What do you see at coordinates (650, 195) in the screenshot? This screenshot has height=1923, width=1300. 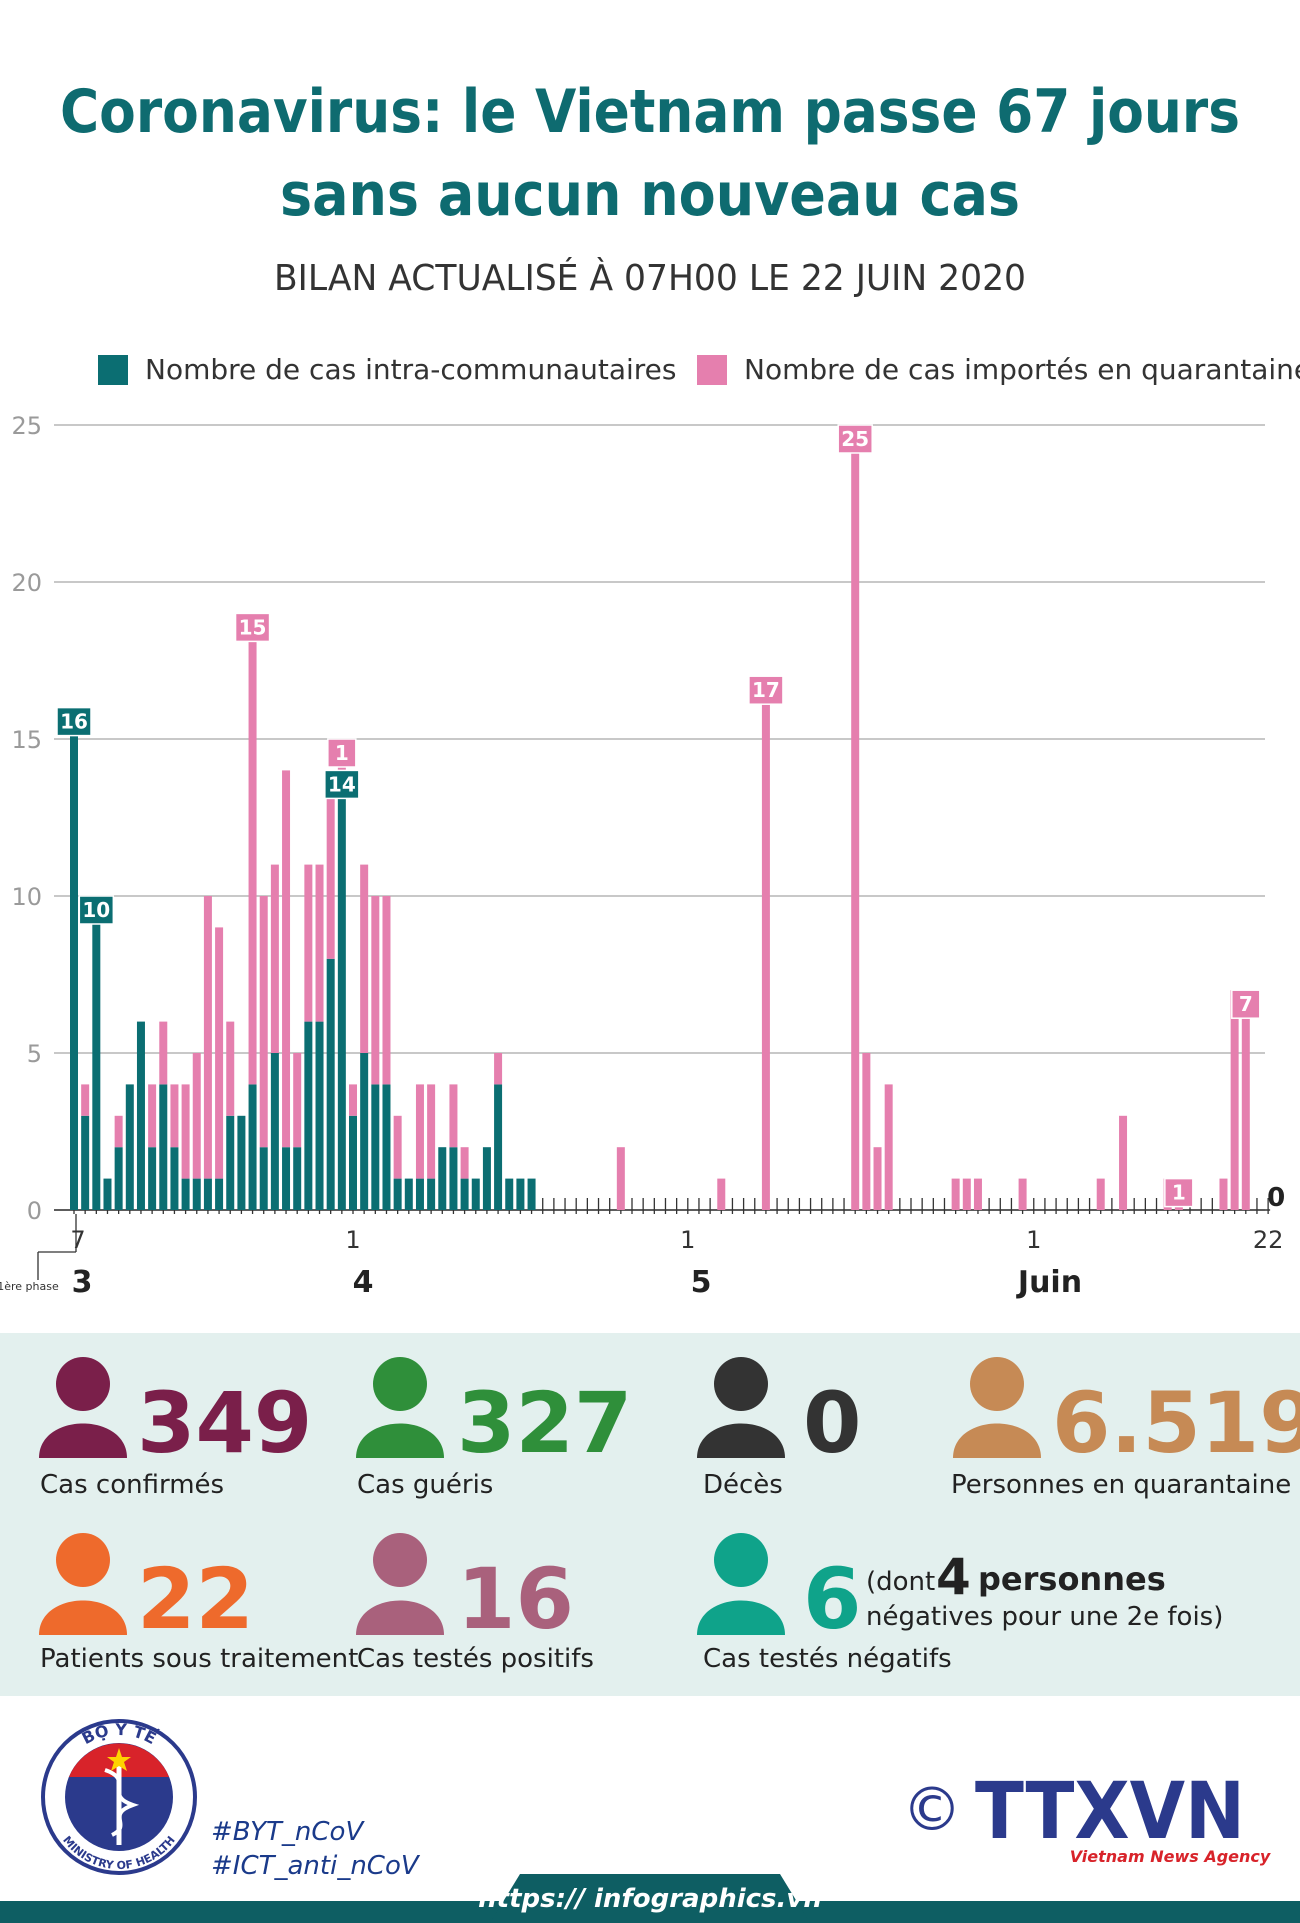 I see `title: sans aucun nouveau cas` at bounding box center [650, 195].